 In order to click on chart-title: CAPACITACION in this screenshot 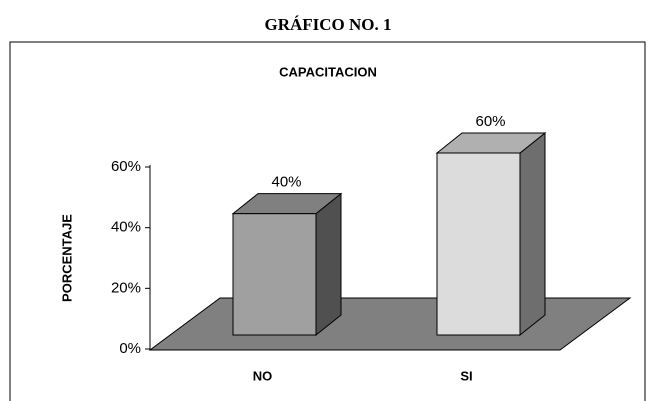, I will do `click(328, 71)`.